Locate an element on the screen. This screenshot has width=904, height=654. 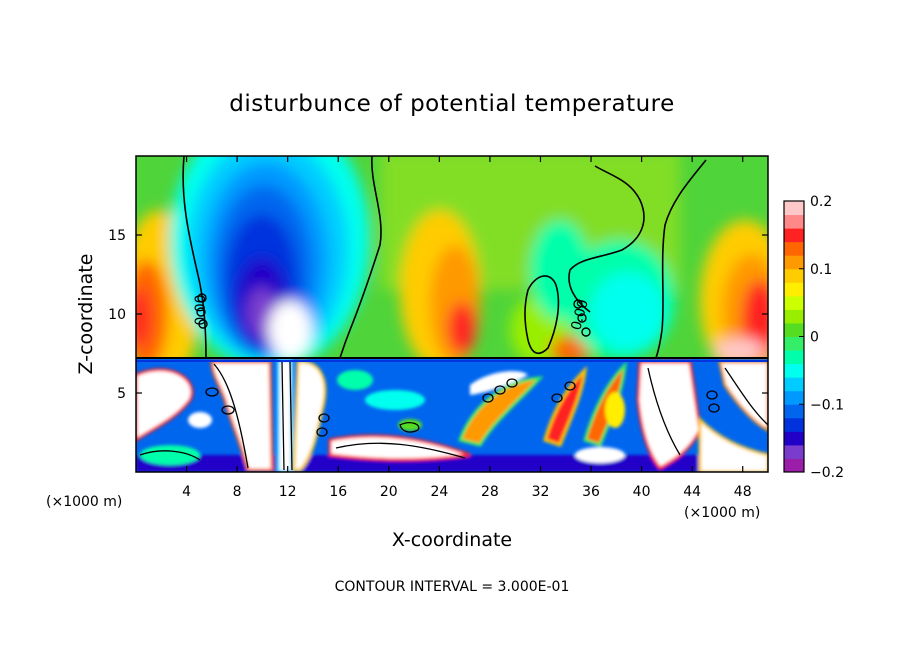
y-axis-label: Z-coordinate is located at coordinates (86, 314).